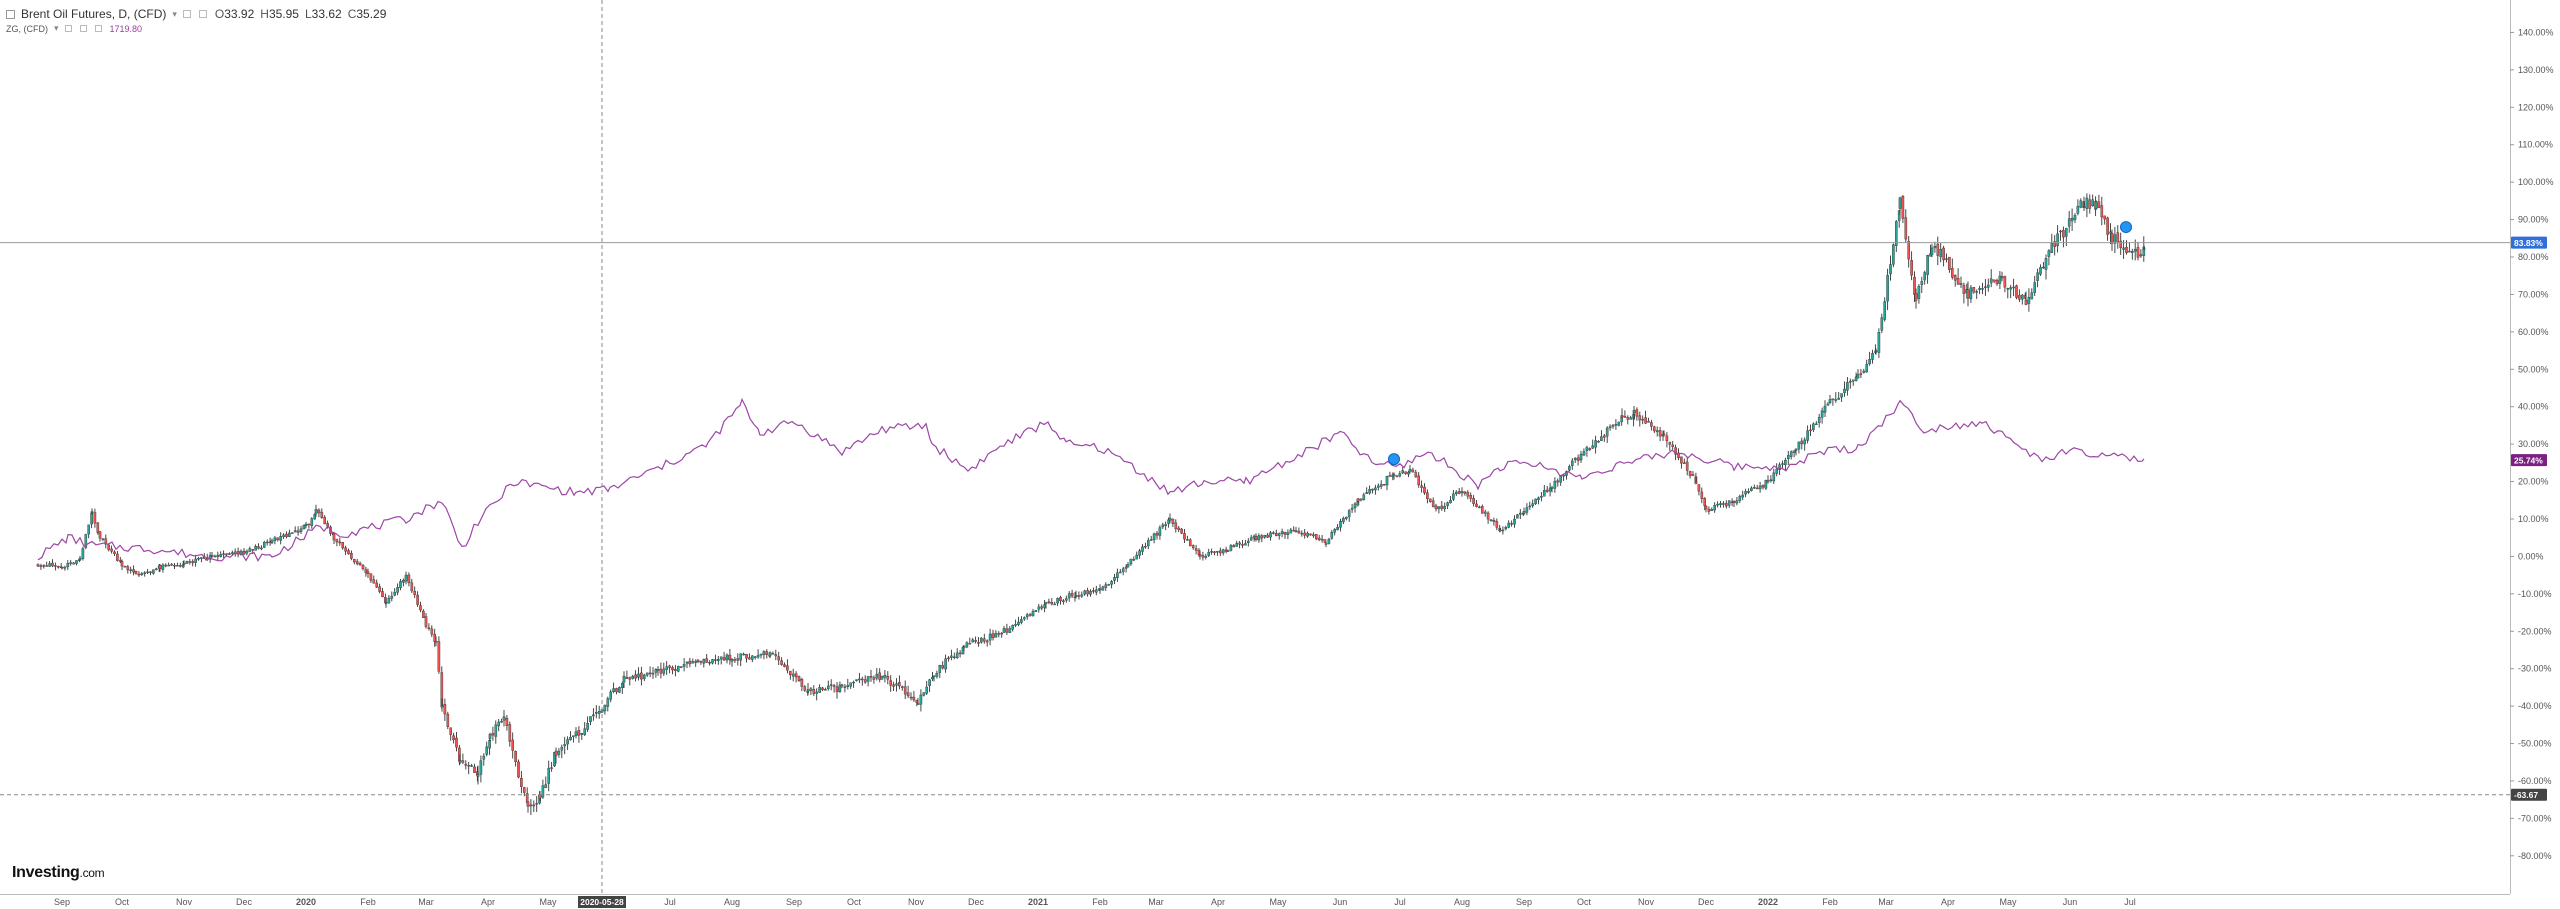  I want to click on compare-remove-icon, so click(98, 28).